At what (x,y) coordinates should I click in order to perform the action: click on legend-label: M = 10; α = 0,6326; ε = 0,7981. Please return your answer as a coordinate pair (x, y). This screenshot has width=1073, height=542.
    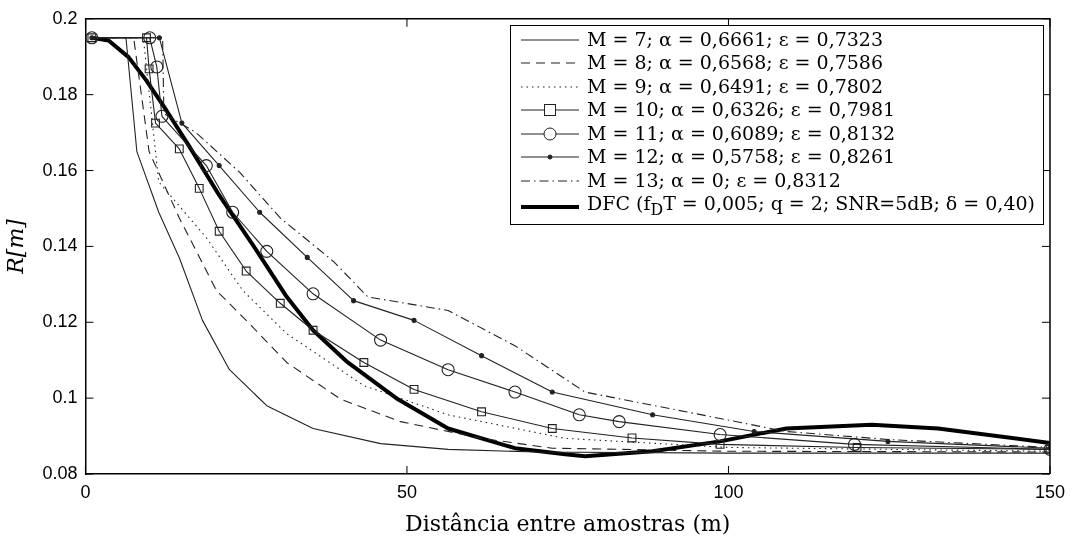
    Looking at the image, I should click on (741, 110).